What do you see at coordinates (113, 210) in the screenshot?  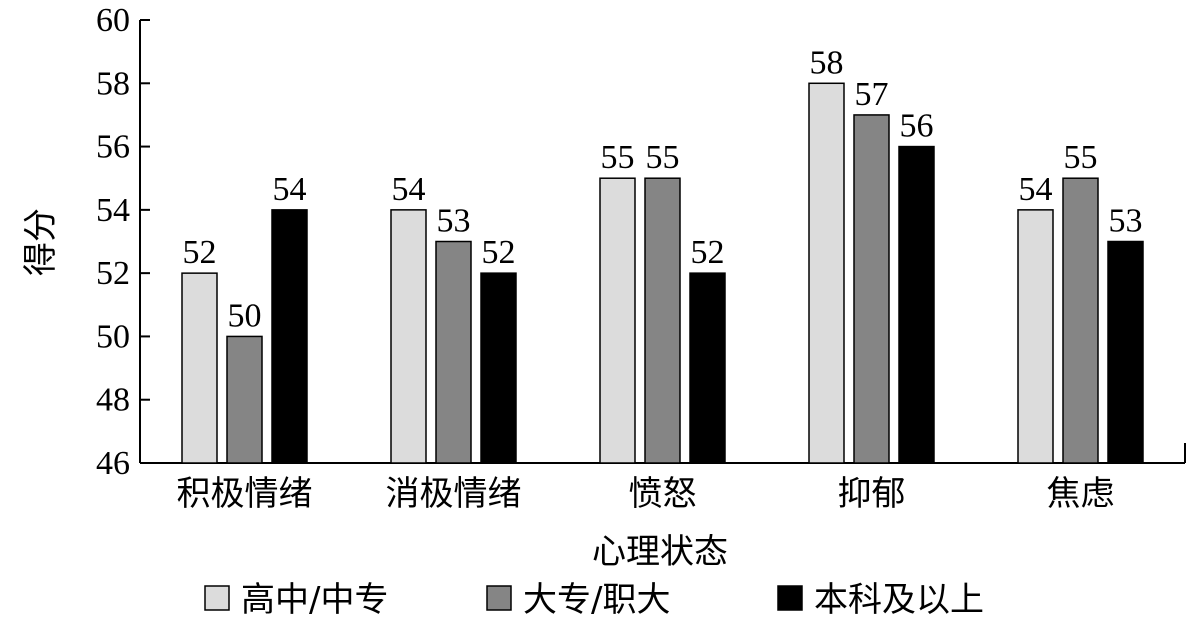 I see `y-tick-label: 54` at bounding box center [113, 210].